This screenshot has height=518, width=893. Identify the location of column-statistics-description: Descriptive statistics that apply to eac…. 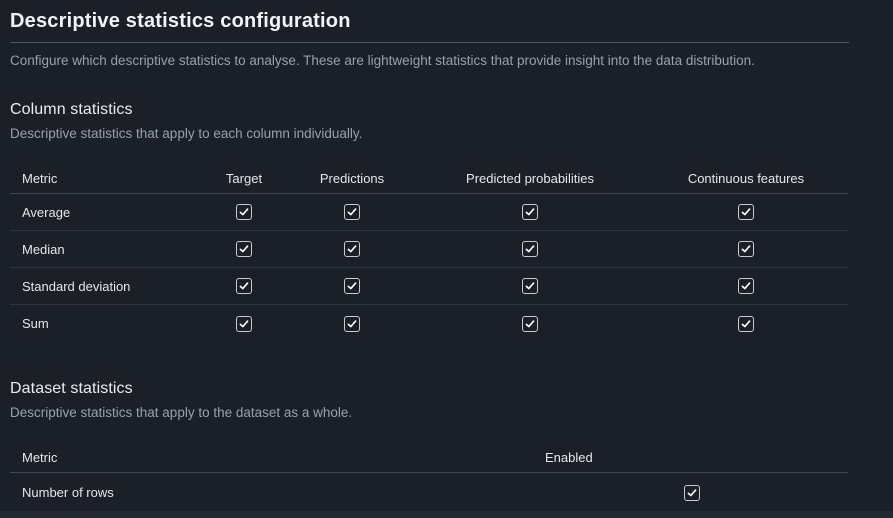
(186, 133).